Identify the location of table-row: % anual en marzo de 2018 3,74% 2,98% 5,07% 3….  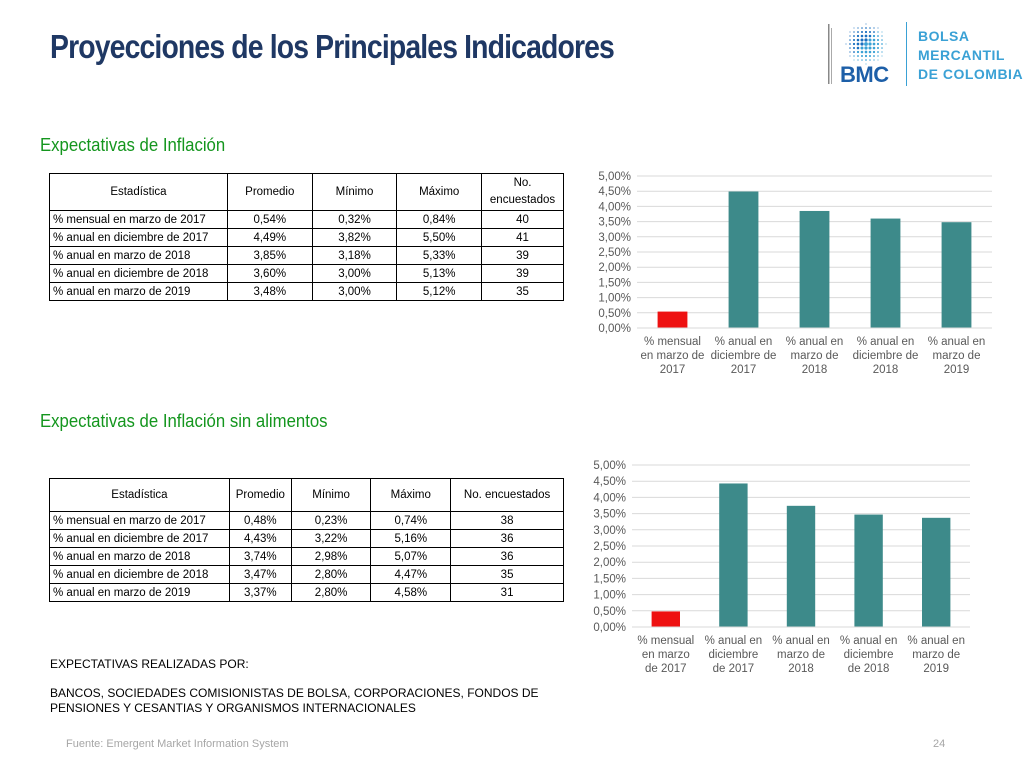
(306, 556).